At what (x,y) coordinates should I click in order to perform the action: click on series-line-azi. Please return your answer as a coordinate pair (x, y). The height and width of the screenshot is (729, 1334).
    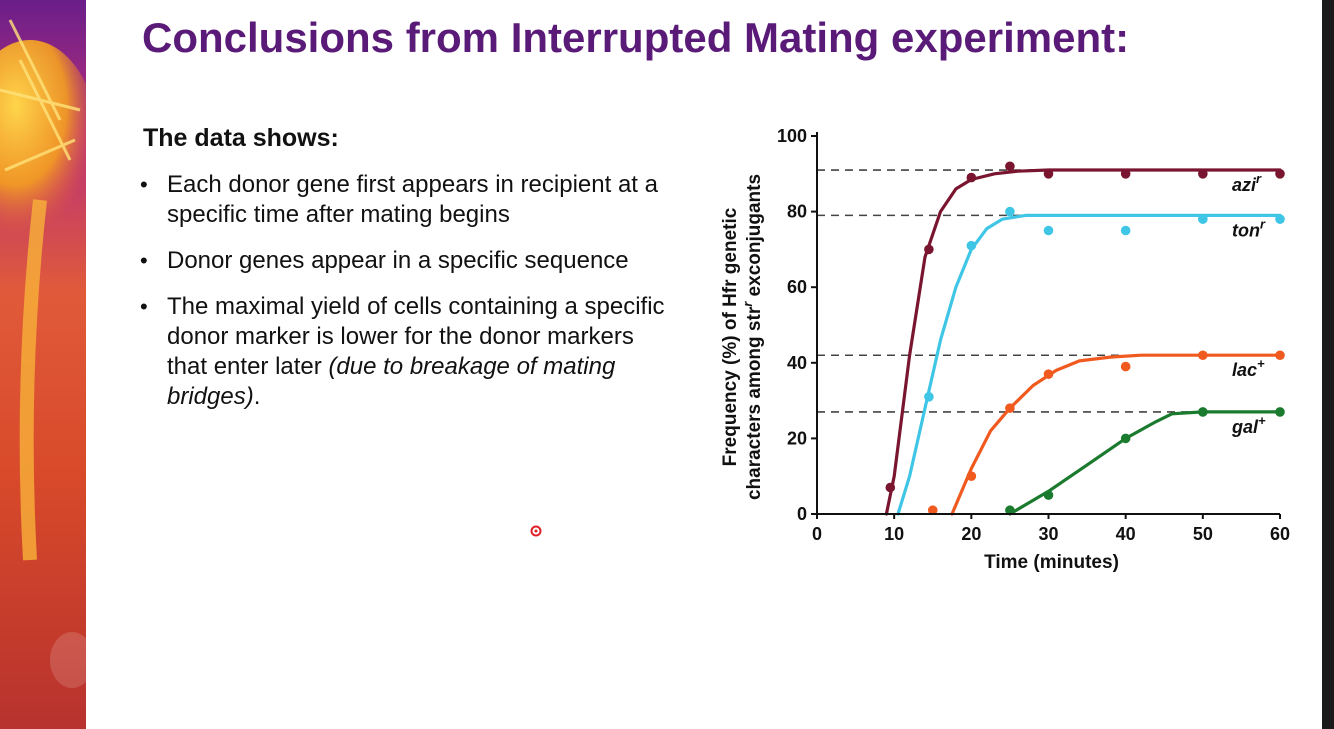
    Looking at the image, I should click on (1083, 342).